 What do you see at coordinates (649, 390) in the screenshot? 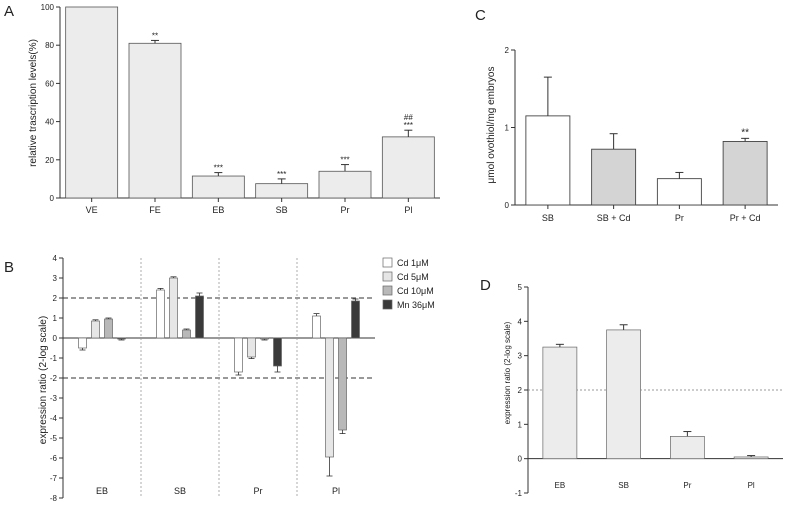
I see `panel-d-chart: -1 0 1 2 3 4 5 EB SB Pr Pl` at bounding box center [649, 390].